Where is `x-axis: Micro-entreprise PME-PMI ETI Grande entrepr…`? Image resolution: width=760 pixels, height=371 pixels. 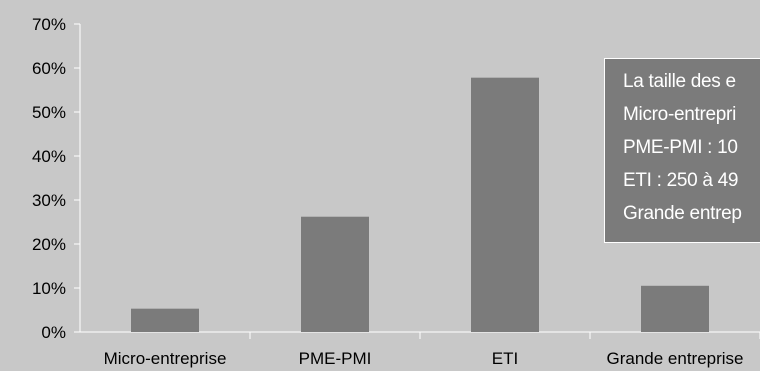
x-axis: Micro-entreprise PME-PMI ETI Grande entrepr… is located at coordinates (420, 349).